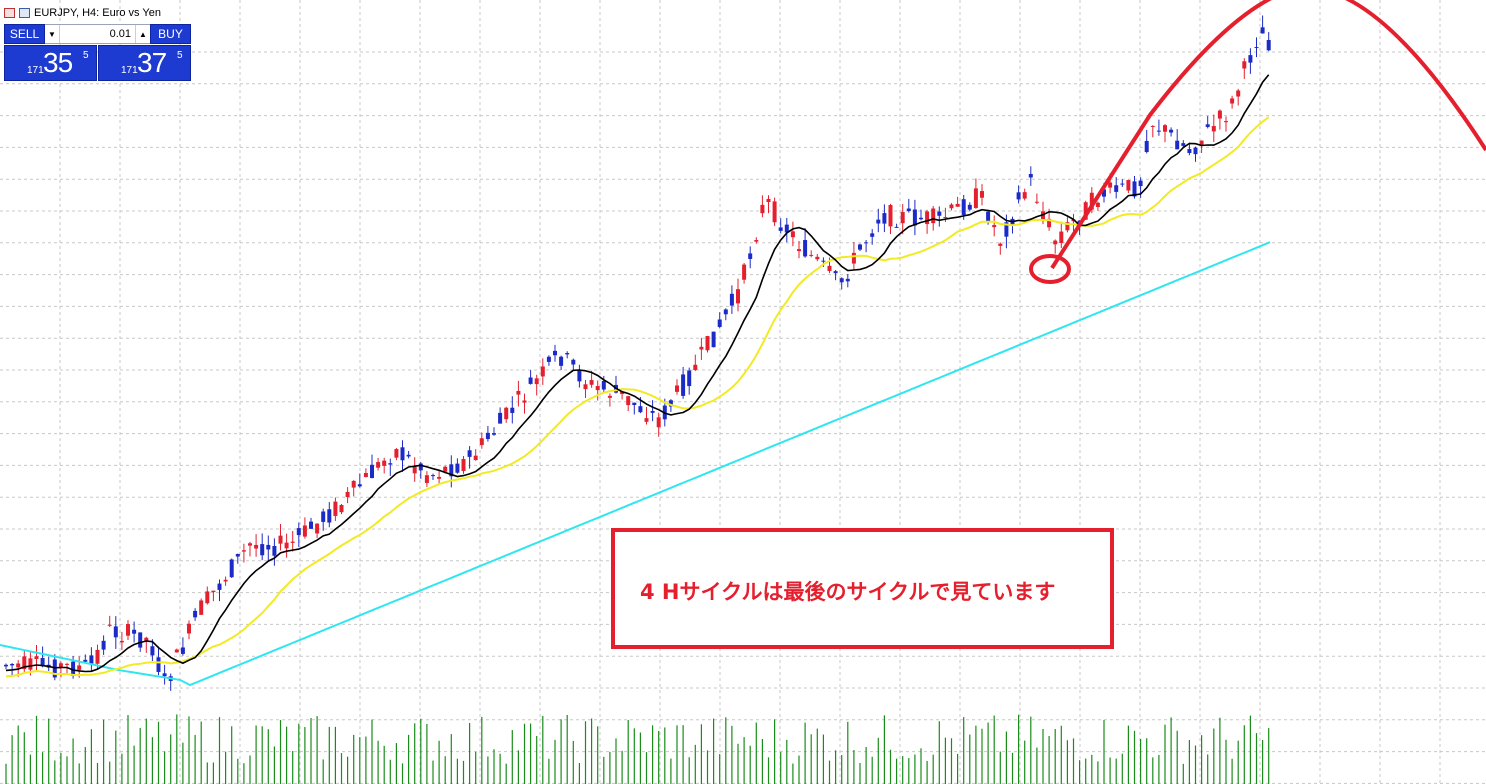 The height and width of the screenshot is (784, 1486). I want to click on one-click-trade-panel: SELL ▼ 0.01 ▲ BUY 171 35 5 171 37 5, so click(97, 52).